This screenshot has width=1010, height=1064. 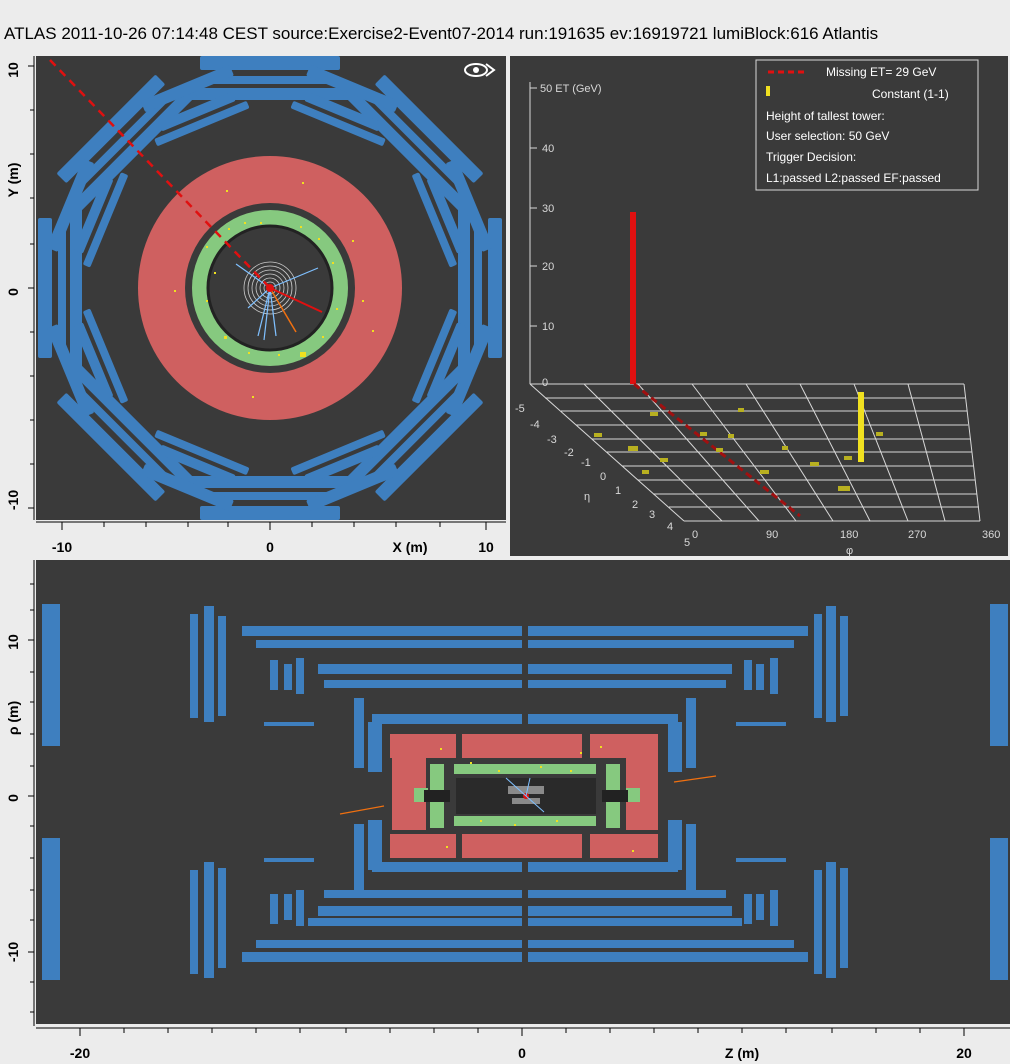 What do you see at coordinates (13, 70) in the screenshot?
I see `xy-y-tick-top: 10` at bounding box center [13, 70].